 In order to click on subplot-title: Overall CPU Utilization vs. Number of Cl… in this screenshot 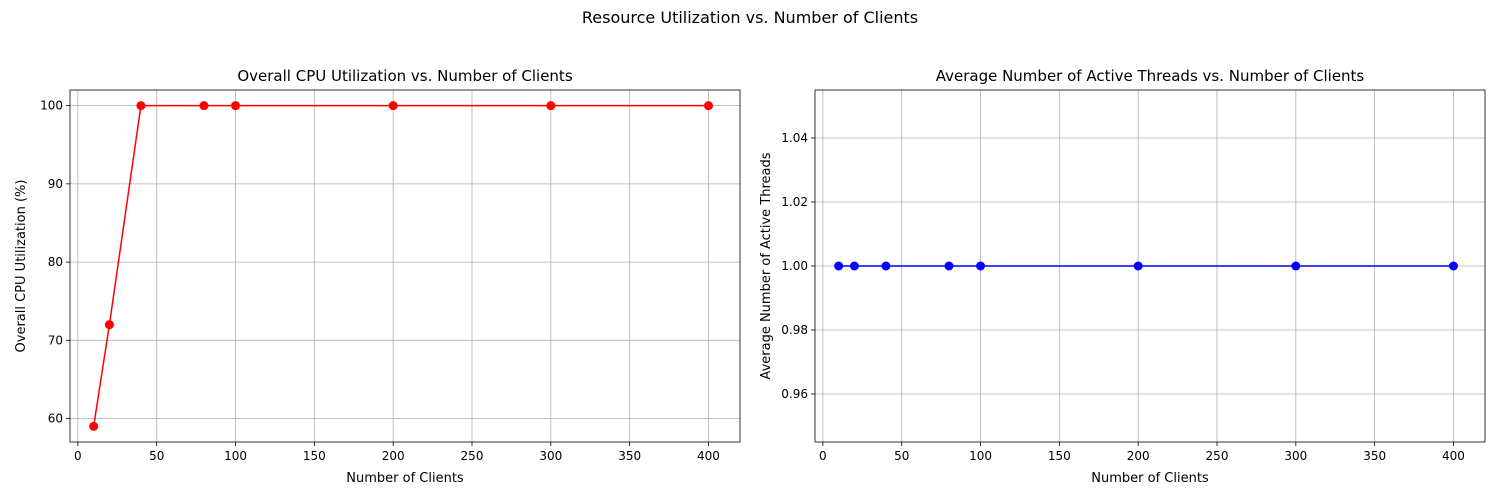, I will do `click(404, 76)`.